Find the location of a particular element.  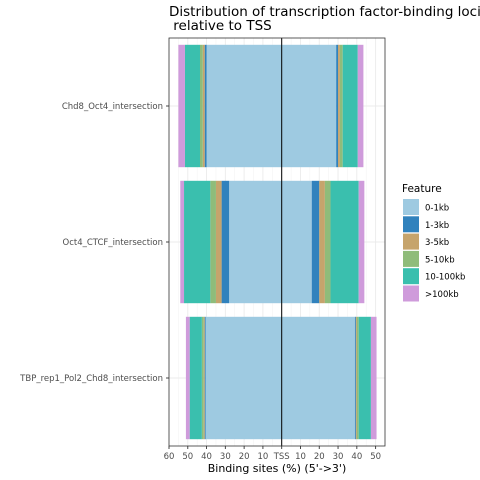

legend-label: 3-5kb is located at coordinates (437, 243).